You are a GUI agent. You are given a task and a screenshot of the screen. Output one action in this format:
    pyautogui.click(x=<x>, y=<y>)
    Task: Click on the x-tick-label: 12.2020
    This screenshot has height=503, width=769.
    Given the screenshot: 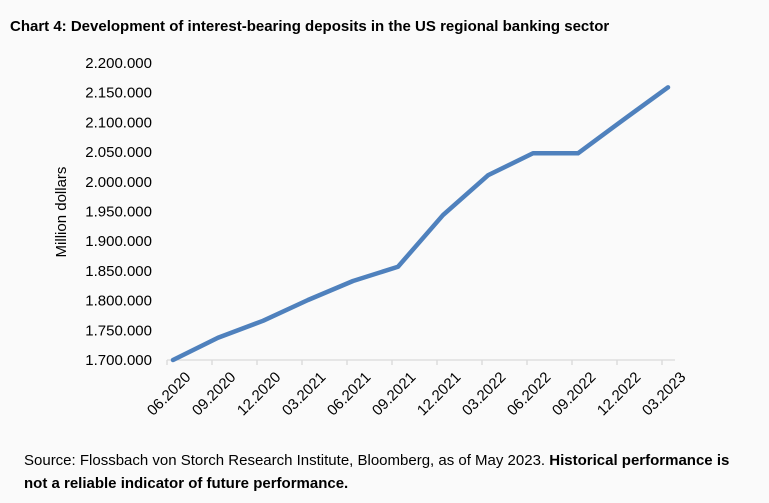 What is the action you would take?
    pyautogui.click(x=259, y=394)
    